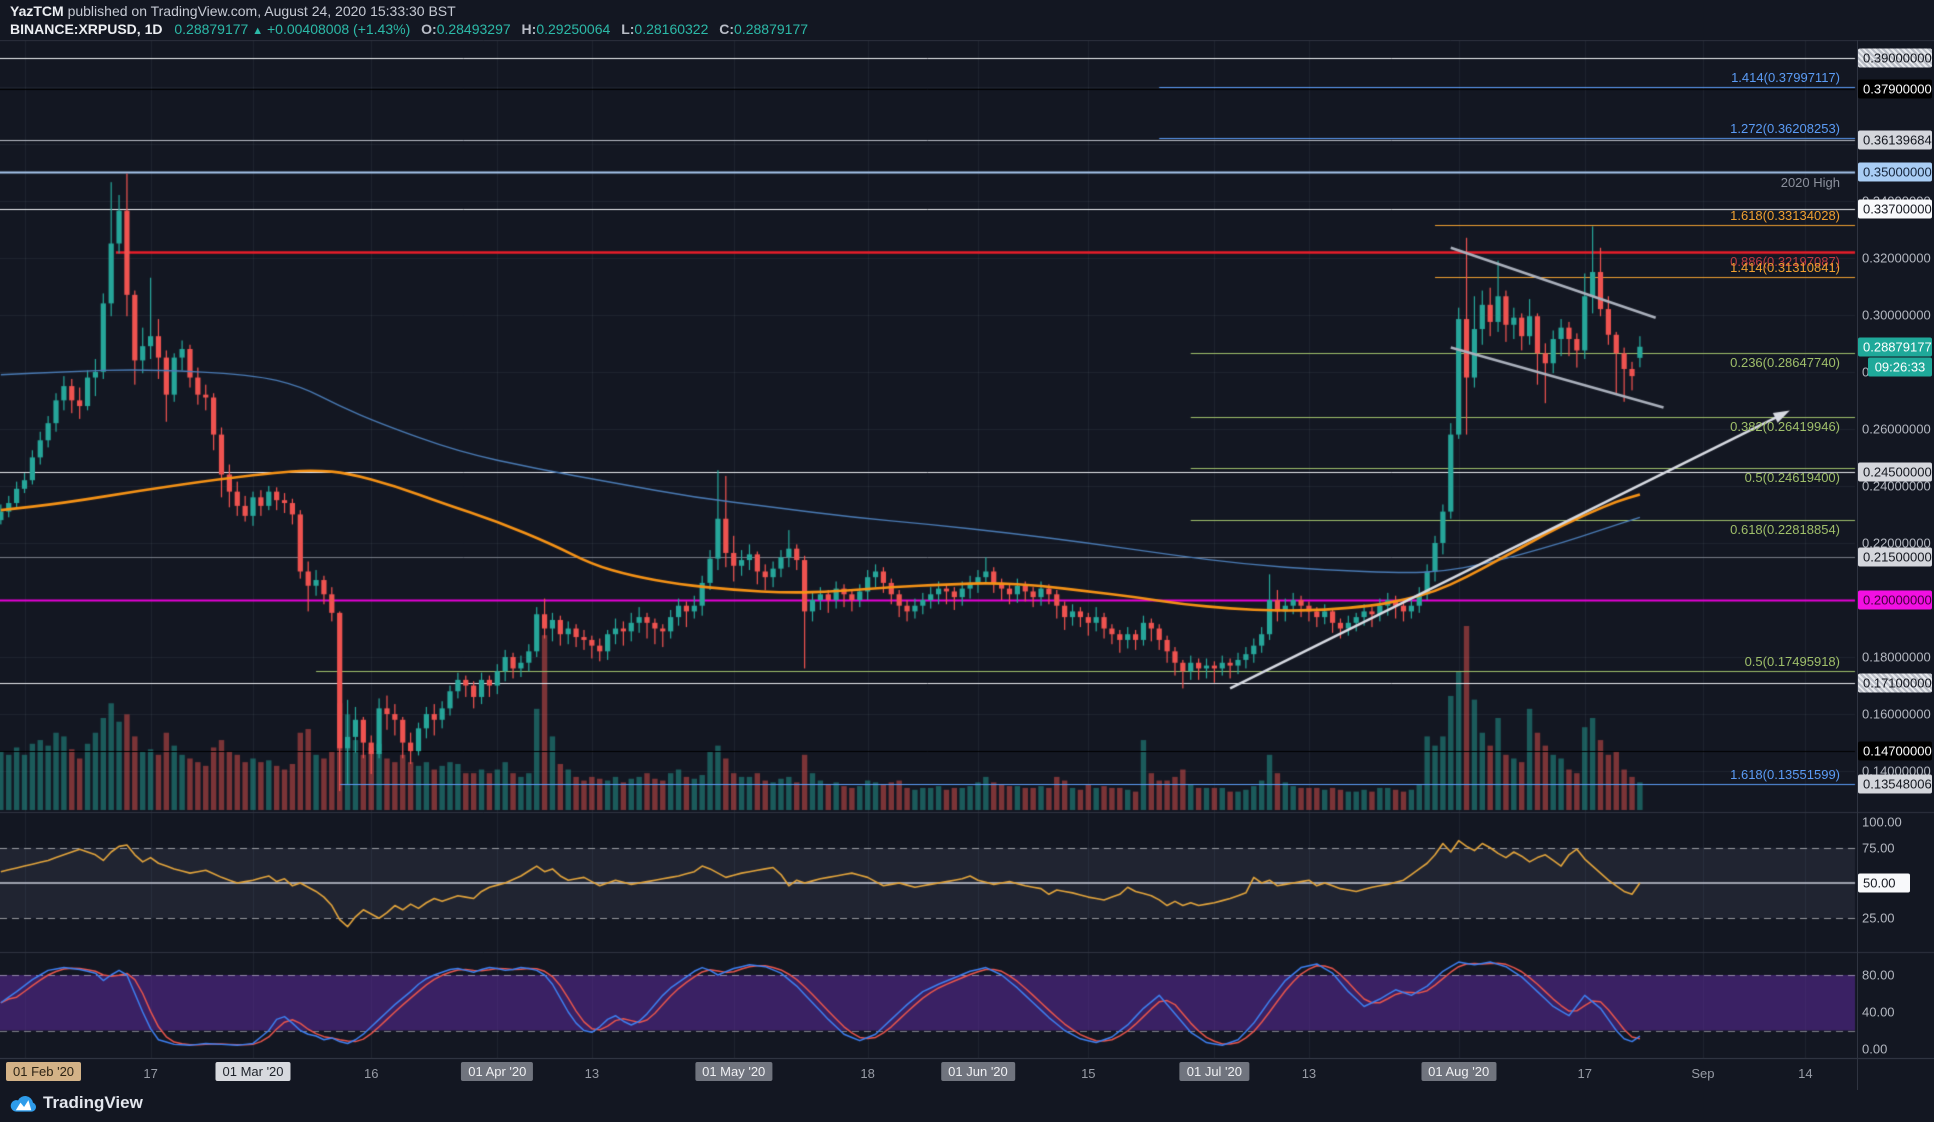 This screenshot has width=1934, height=1122. I want to click on close-value: 0.28879177, so click(771, 29).